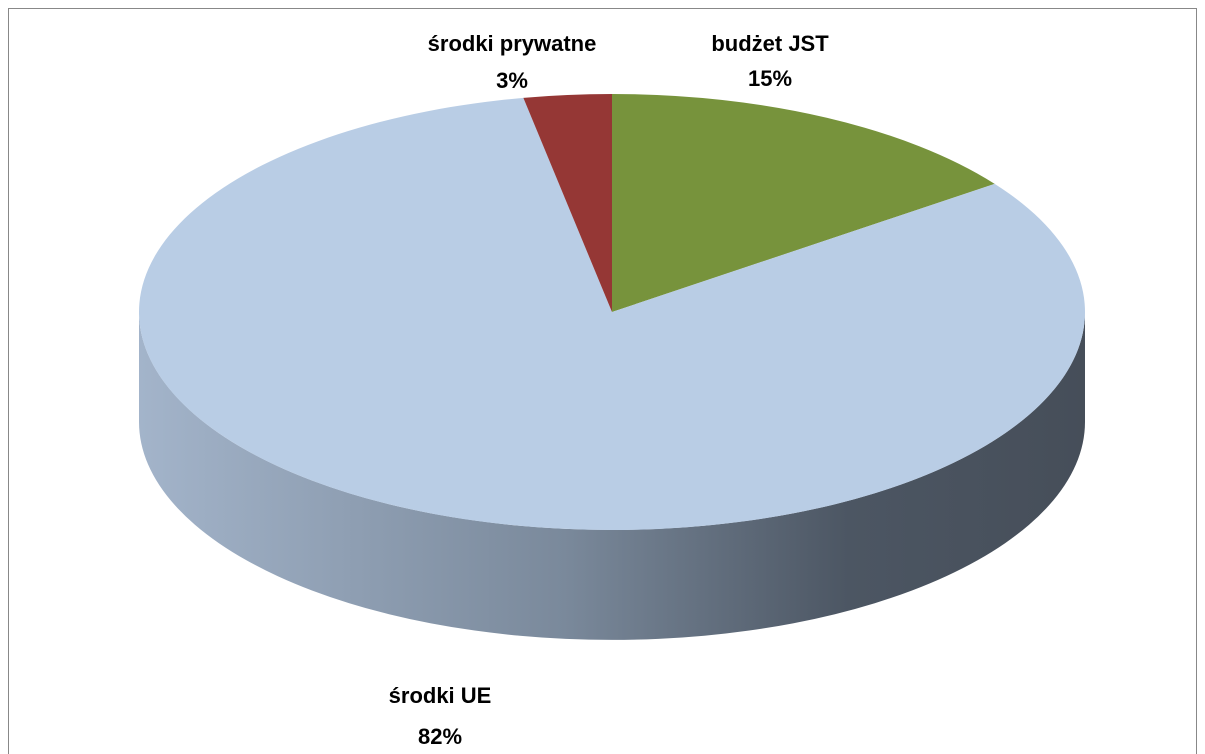 Image resolution: width=1205 pixels, height=754 pixels. What do you see at coordinates (512, 80) in the screenshot?
I see `slice-value: 3%` at bounding box center [512, 80].